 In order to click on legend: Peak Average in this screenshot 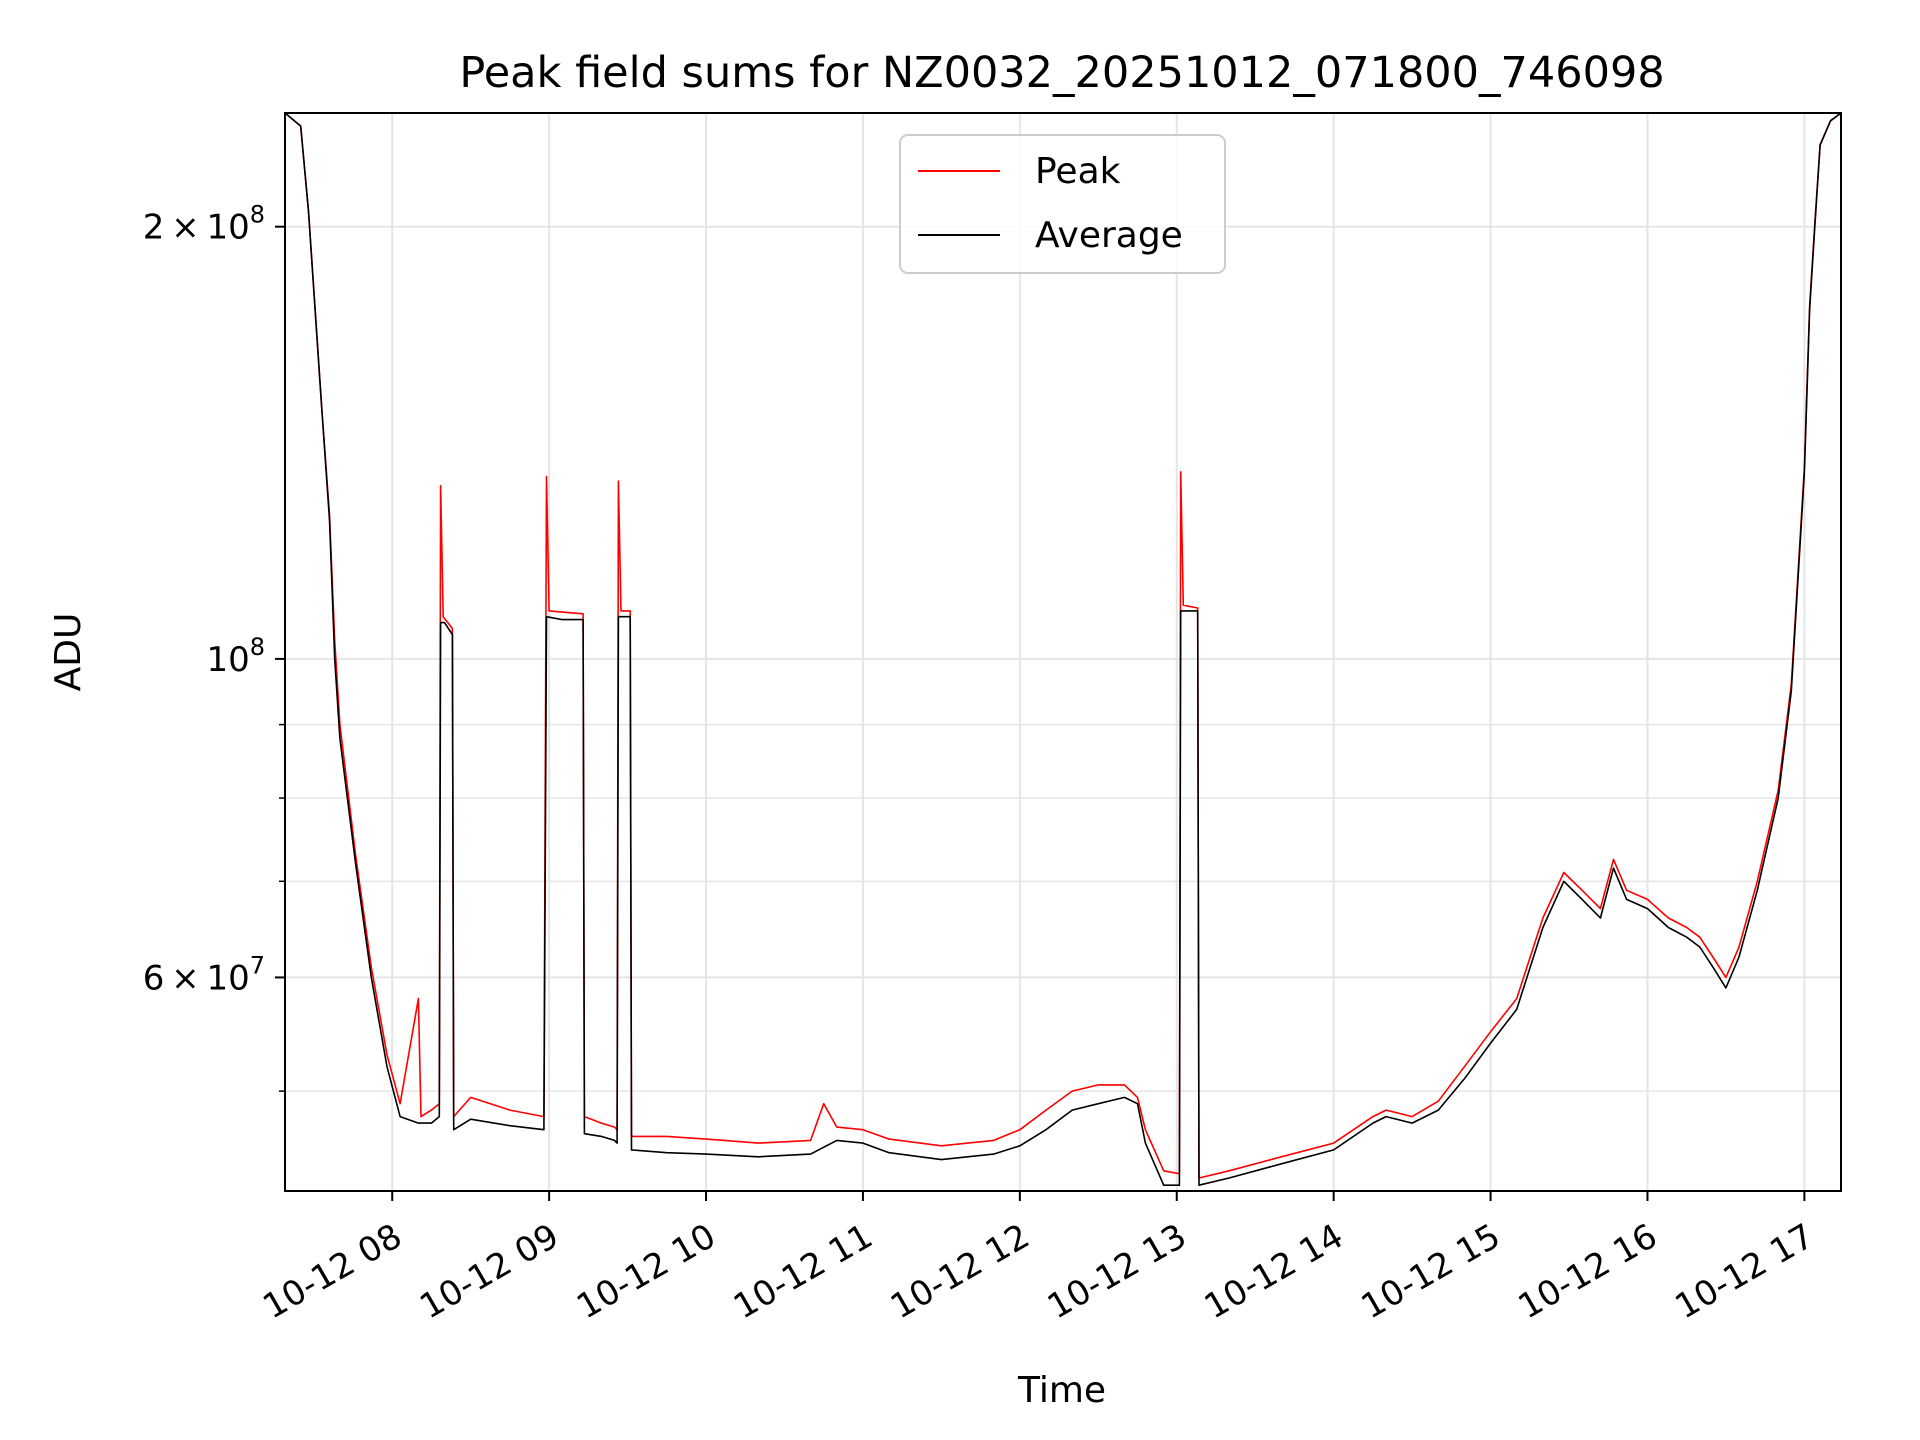, I will do `click(1062, 204)`.